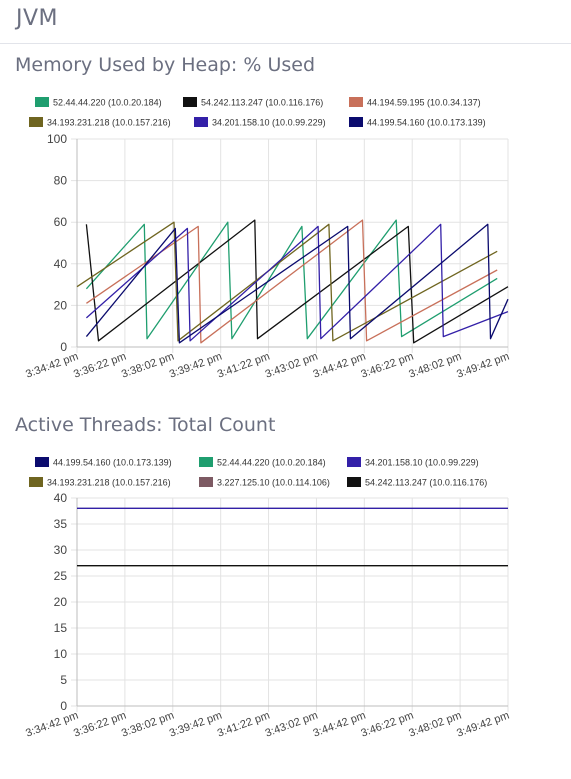  I want to click on y-tick-label: 60, so click(61, 222).